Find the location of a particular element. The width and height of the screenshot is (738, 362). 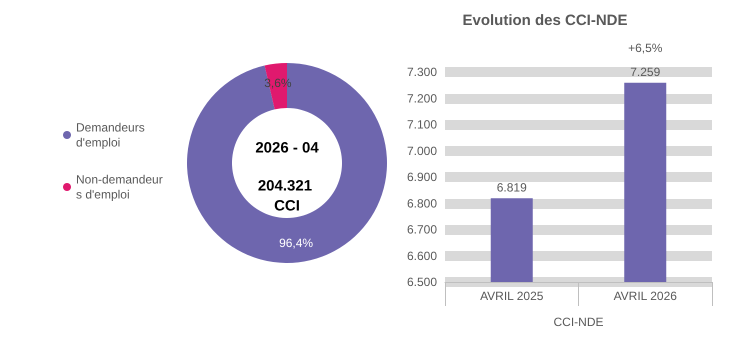

y-tick-label: 7.300 is located at coordinates (422, 72).